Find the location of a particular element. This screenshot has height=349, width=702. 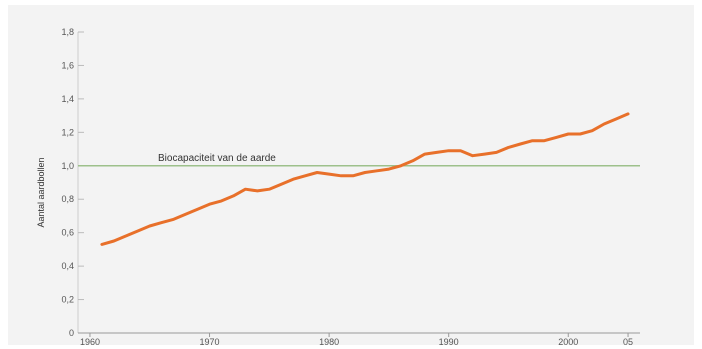

y-tick-label: 0 is located at coordinates (71, 333).